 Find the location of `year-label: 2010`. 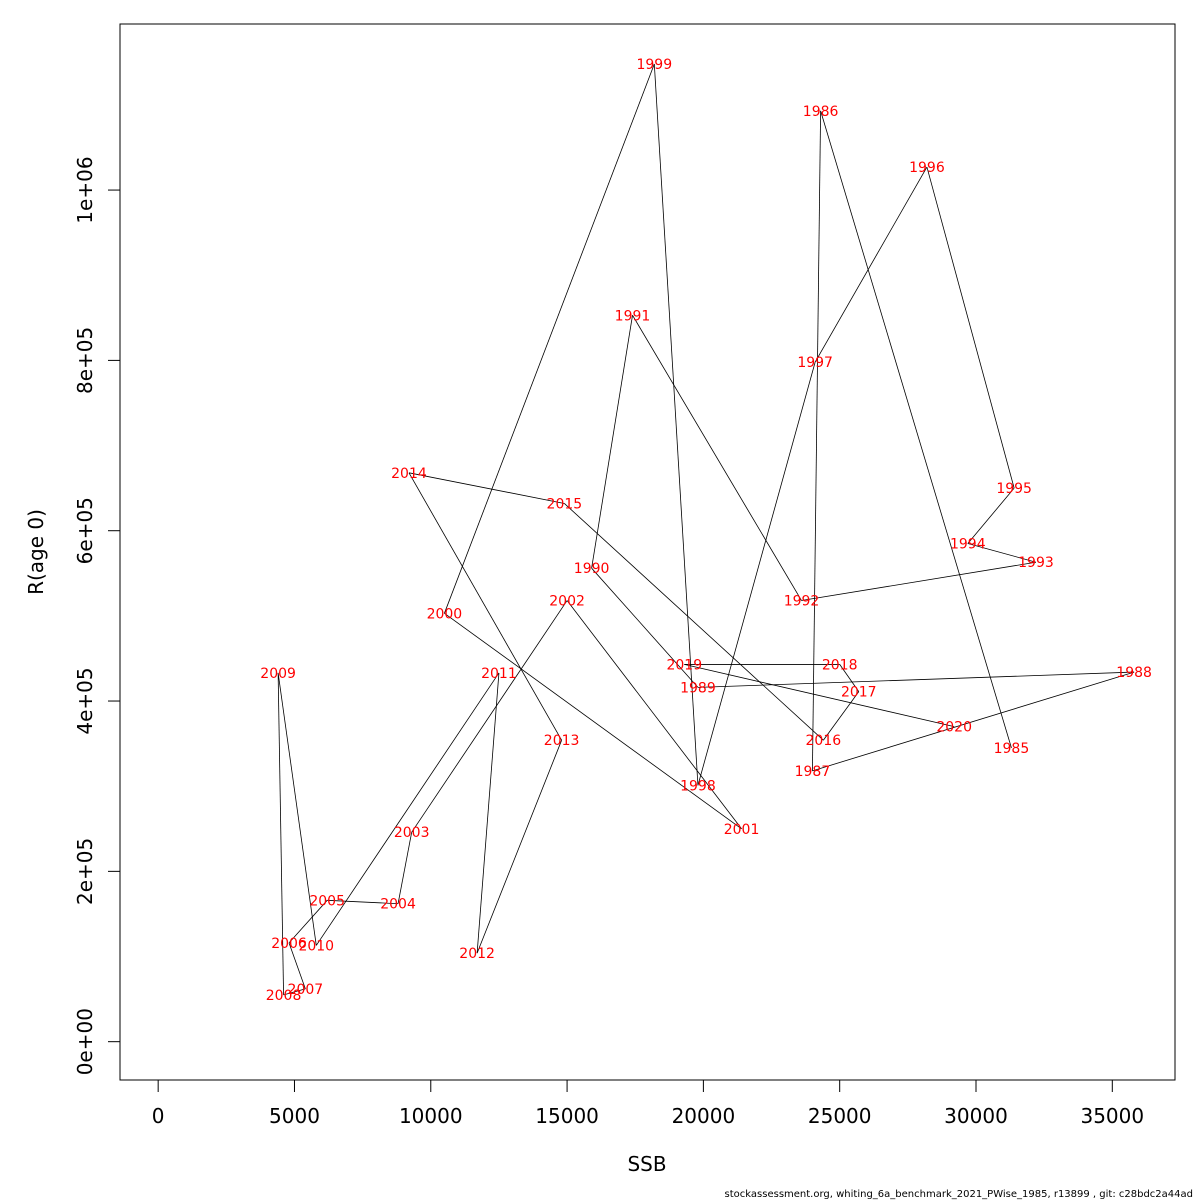

year-label: 2010 is located at coordinates (316, 946).